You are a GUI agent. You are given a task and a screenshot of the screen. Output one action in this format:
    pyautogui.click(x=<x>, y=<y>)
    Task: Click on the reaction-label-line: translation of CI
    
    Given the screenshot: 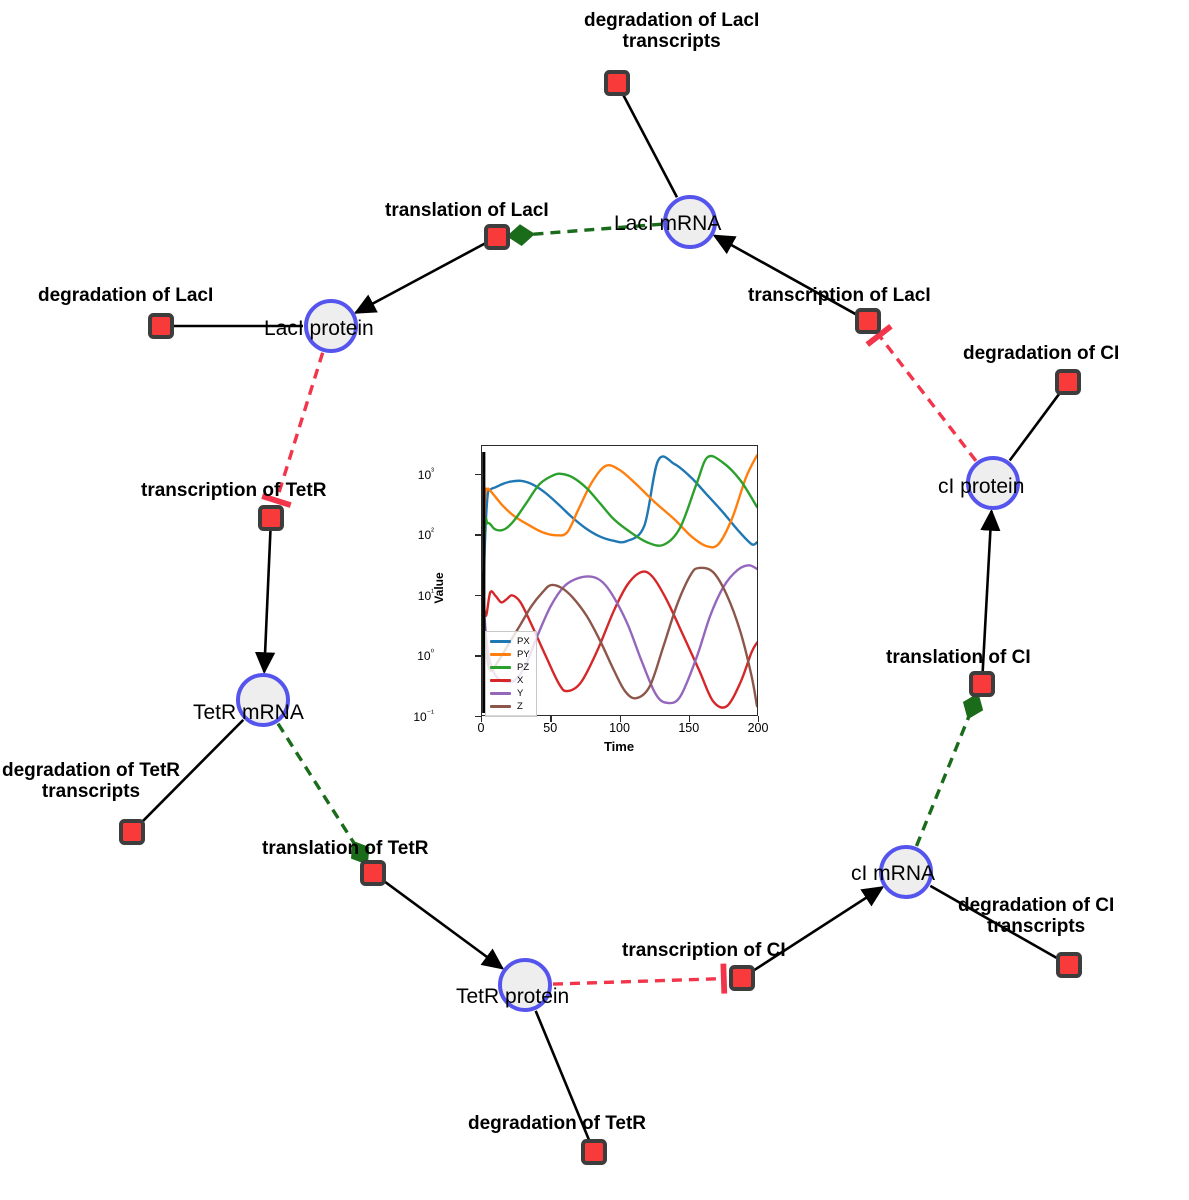 What is the action you would take?
    pyautogui.click(x=958, y=657)
    